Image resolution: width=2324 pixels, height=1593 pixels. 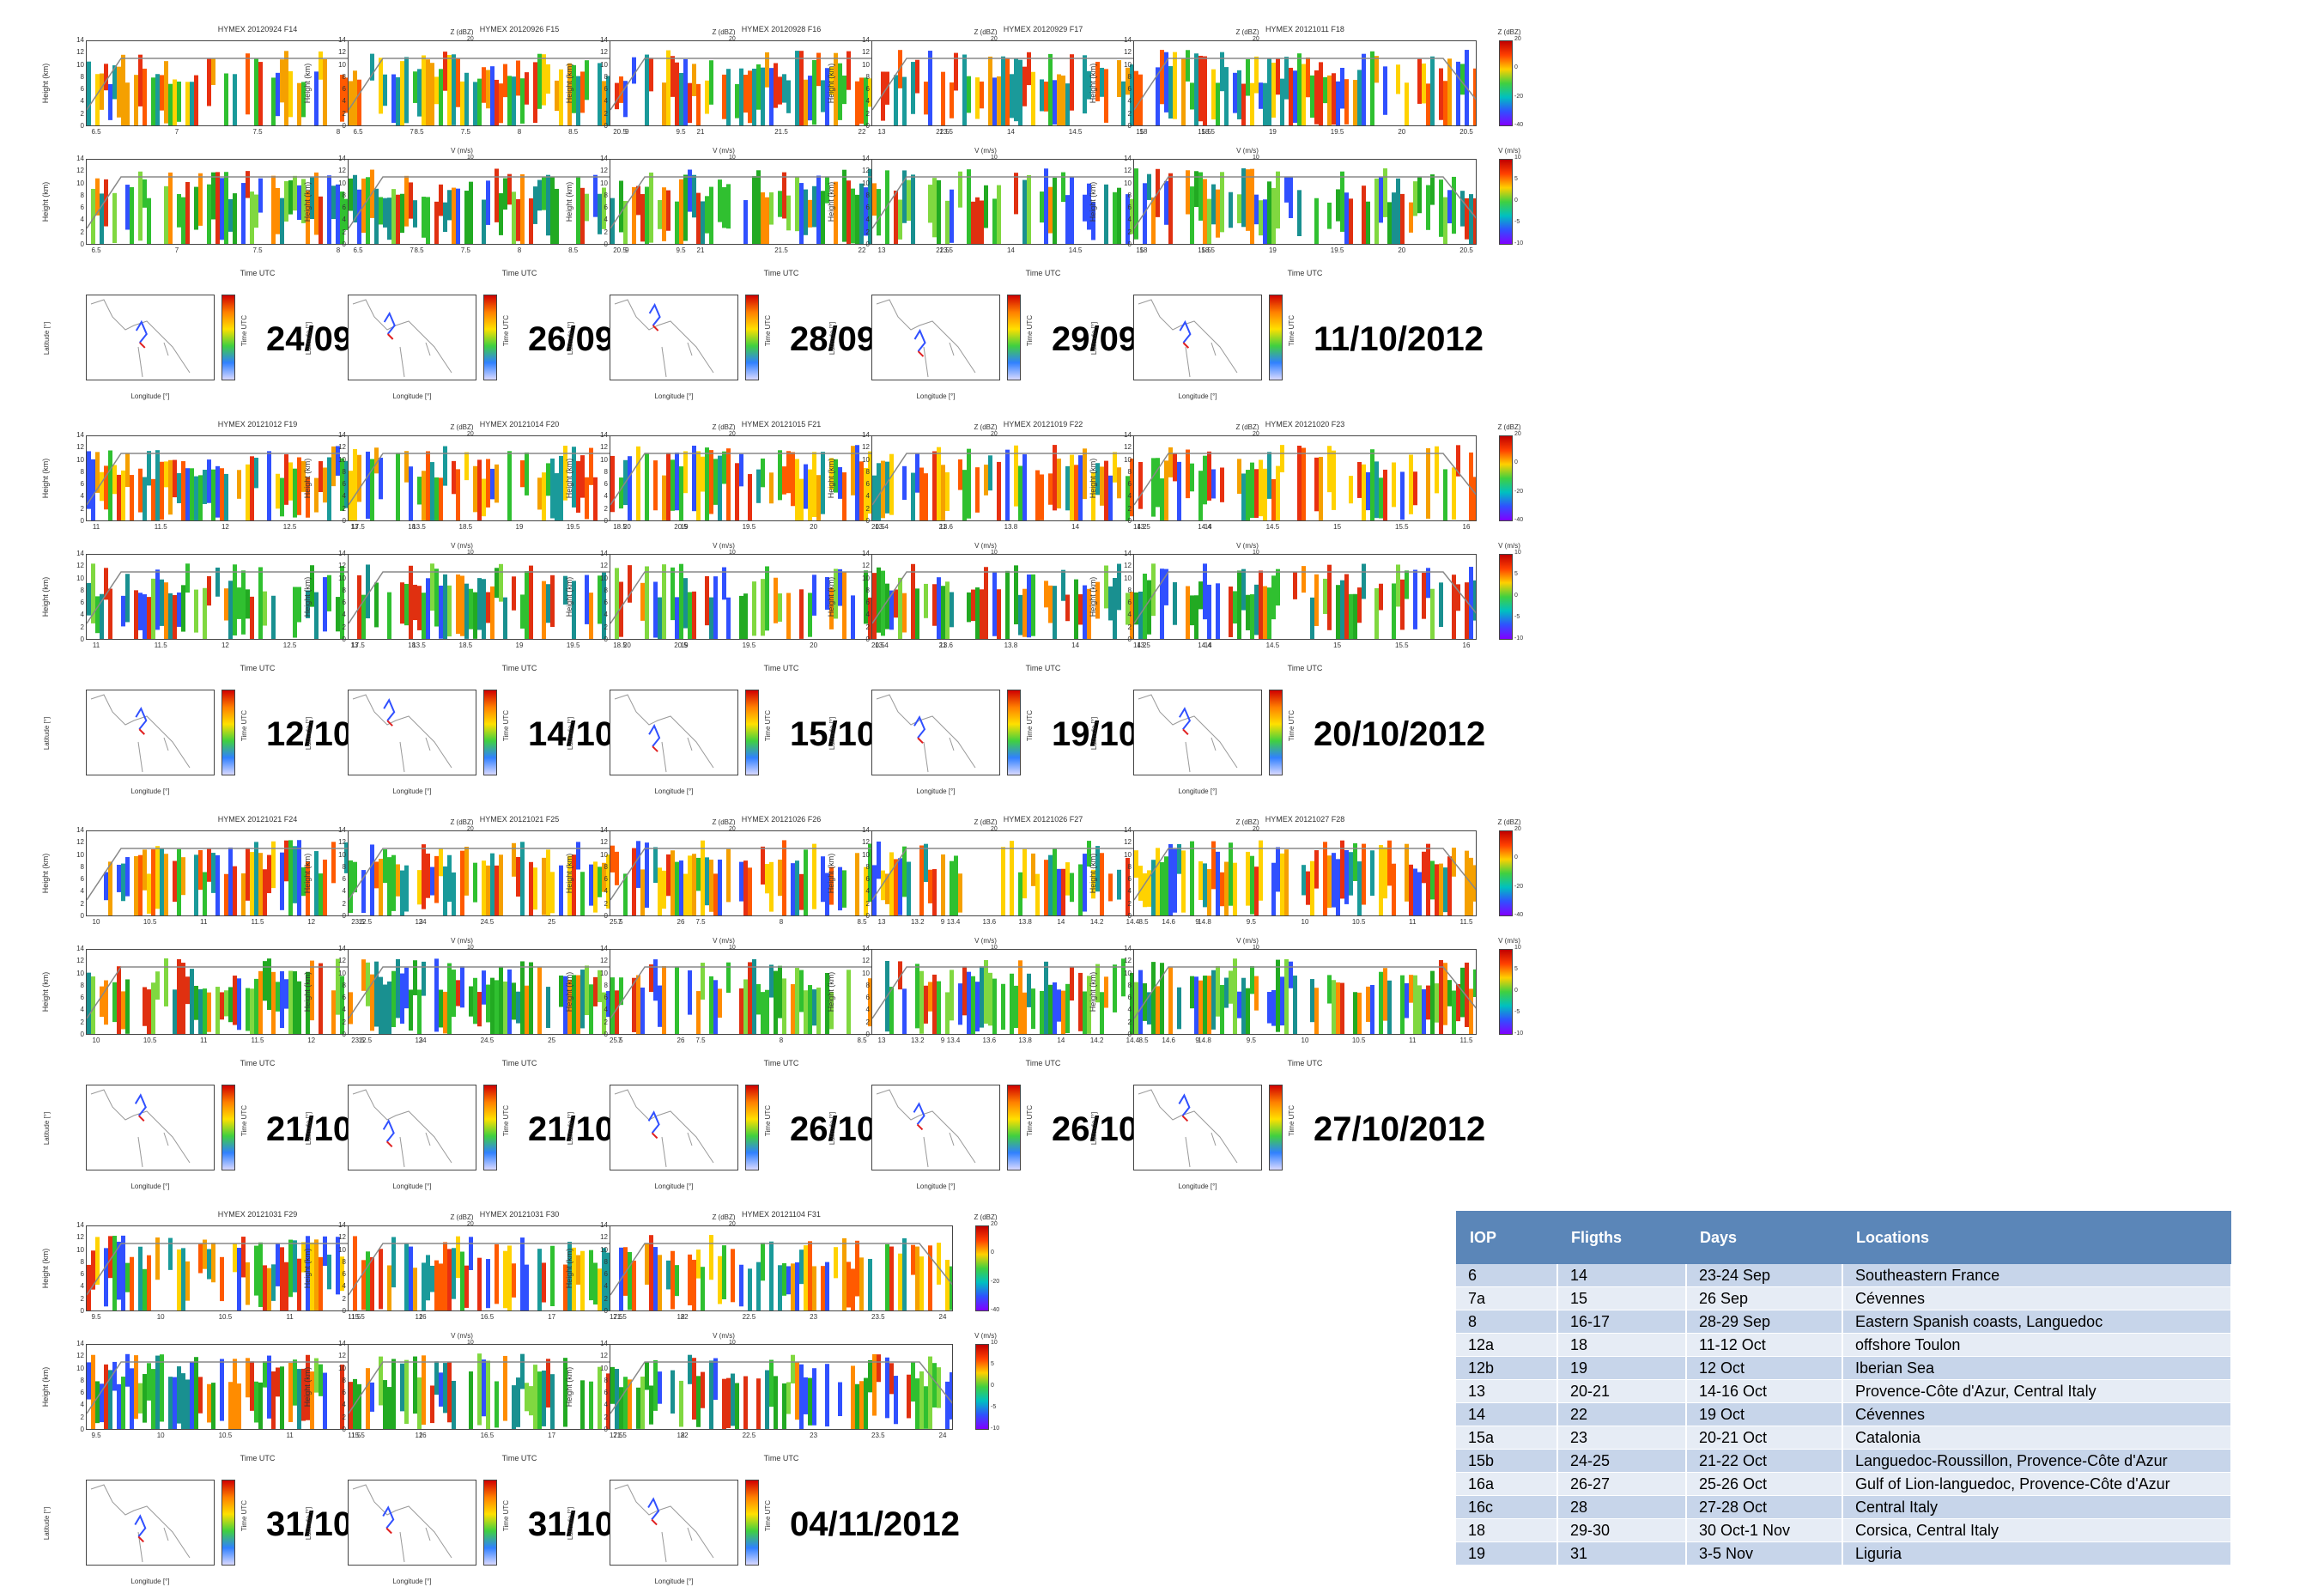 I want to click on x-tick-label: 12, so click(x=225, y=527).